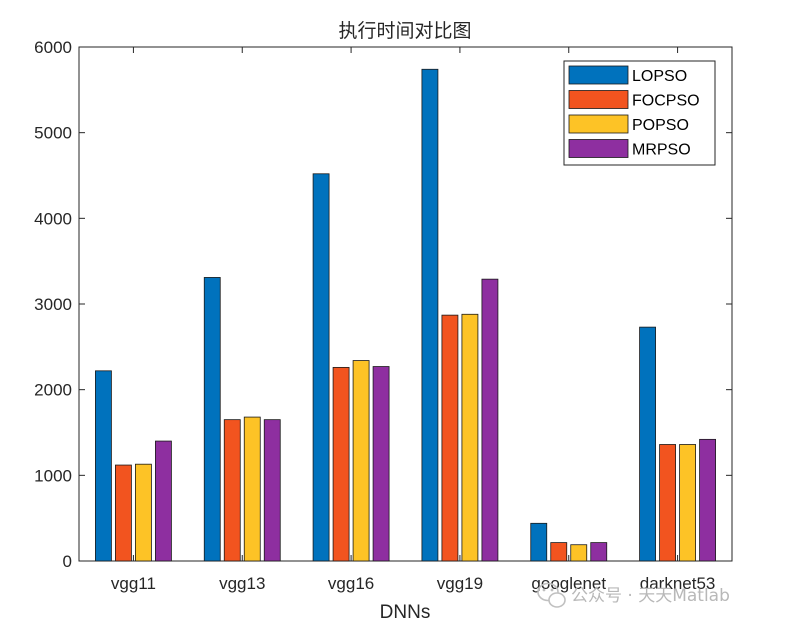 The width and height of the screenshot is (803, 626). What do you see at coordinates (321, 367) in the screenshot?
I see `bar-lopso-vgg16` at bounding box center [321, 367].